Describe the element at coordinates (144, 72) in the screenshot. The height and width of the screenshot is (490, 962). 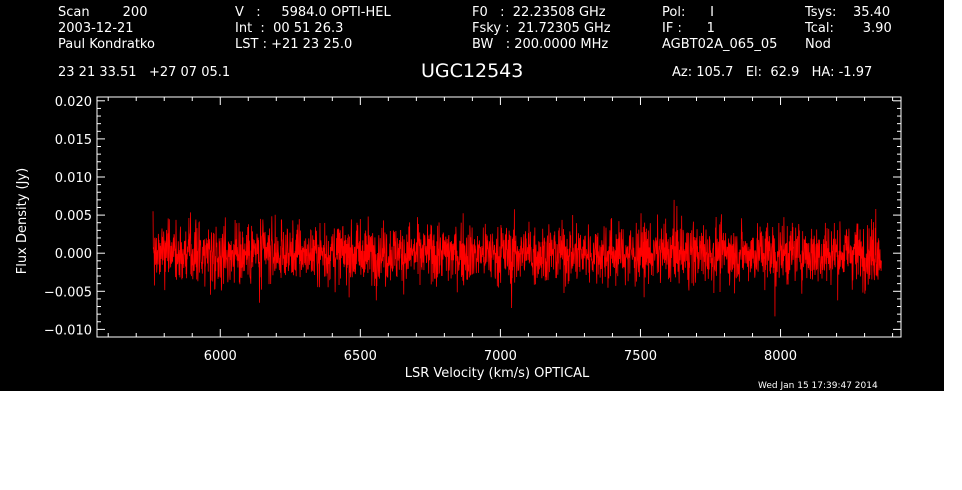
I see `source-coordinates: 23 21 33.51 +27 07 05.1` at that location.